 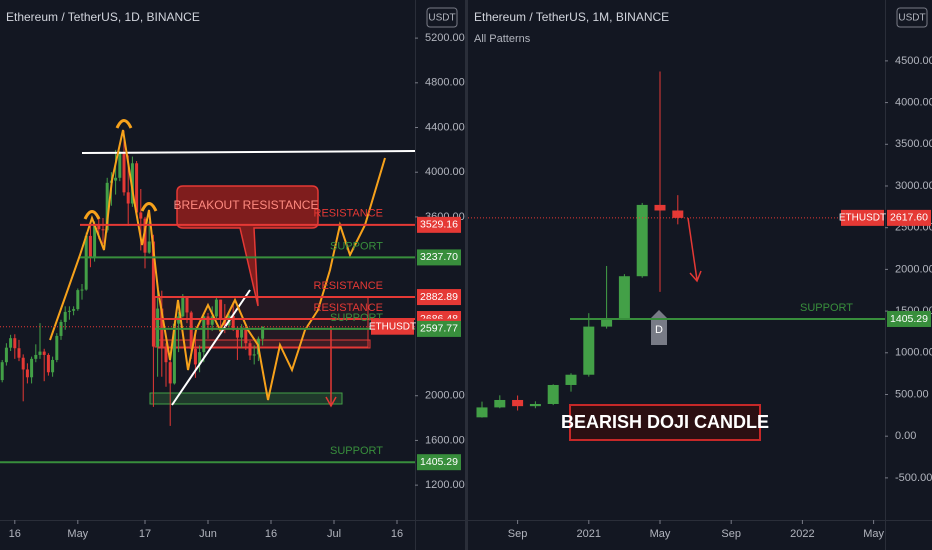 I want to click on callout, so click(x=247, y=246).